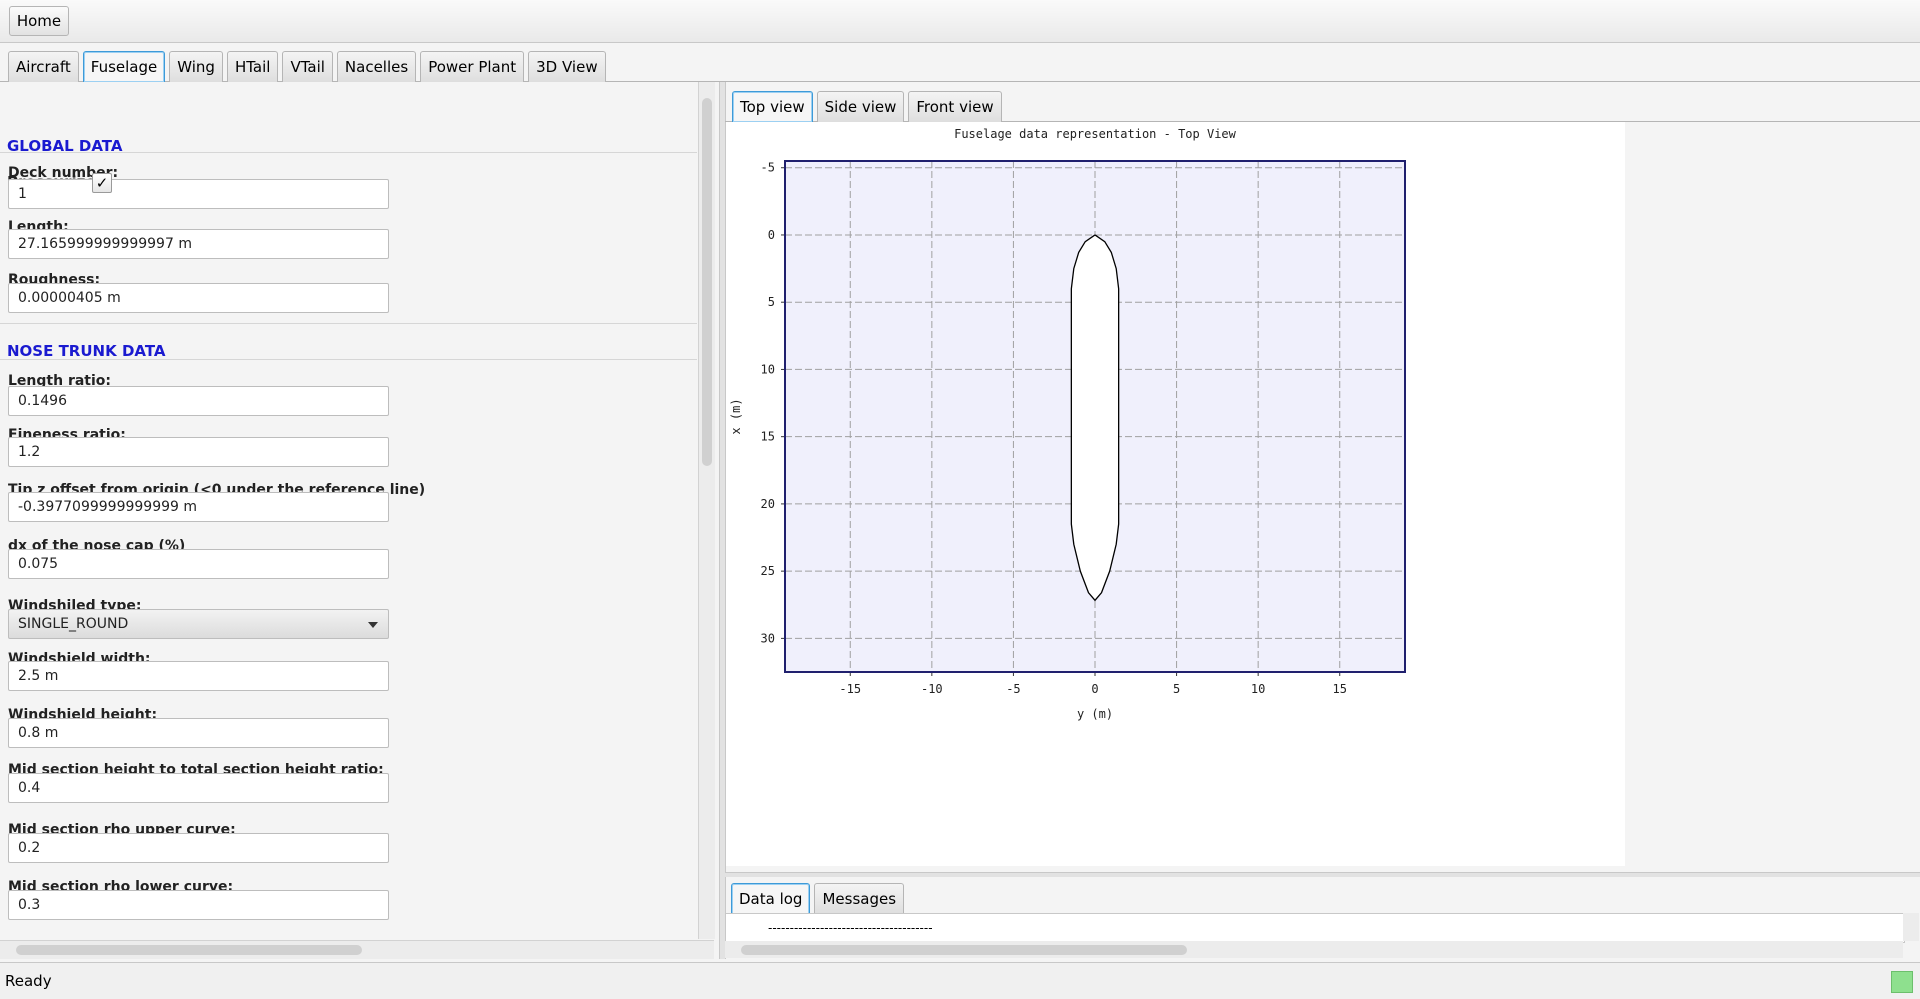  I want to click on divider, so click(722, 520).